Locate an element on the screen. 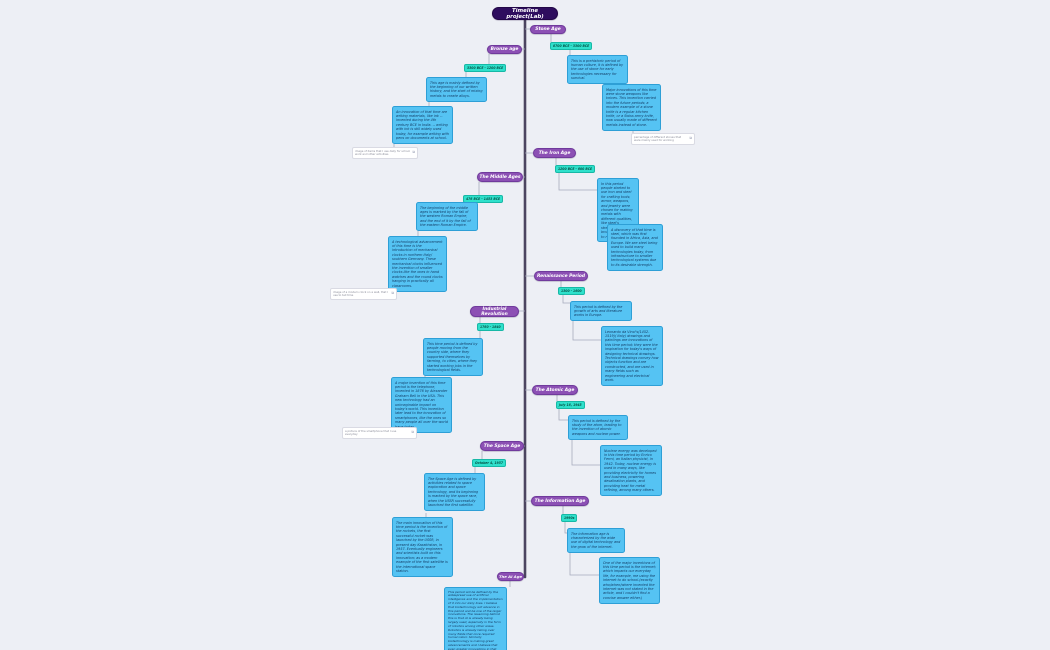 This screenshot has width=1050, height=650. era-node-atomic-age: The Atomic Age is located at coordinates (555, 390).